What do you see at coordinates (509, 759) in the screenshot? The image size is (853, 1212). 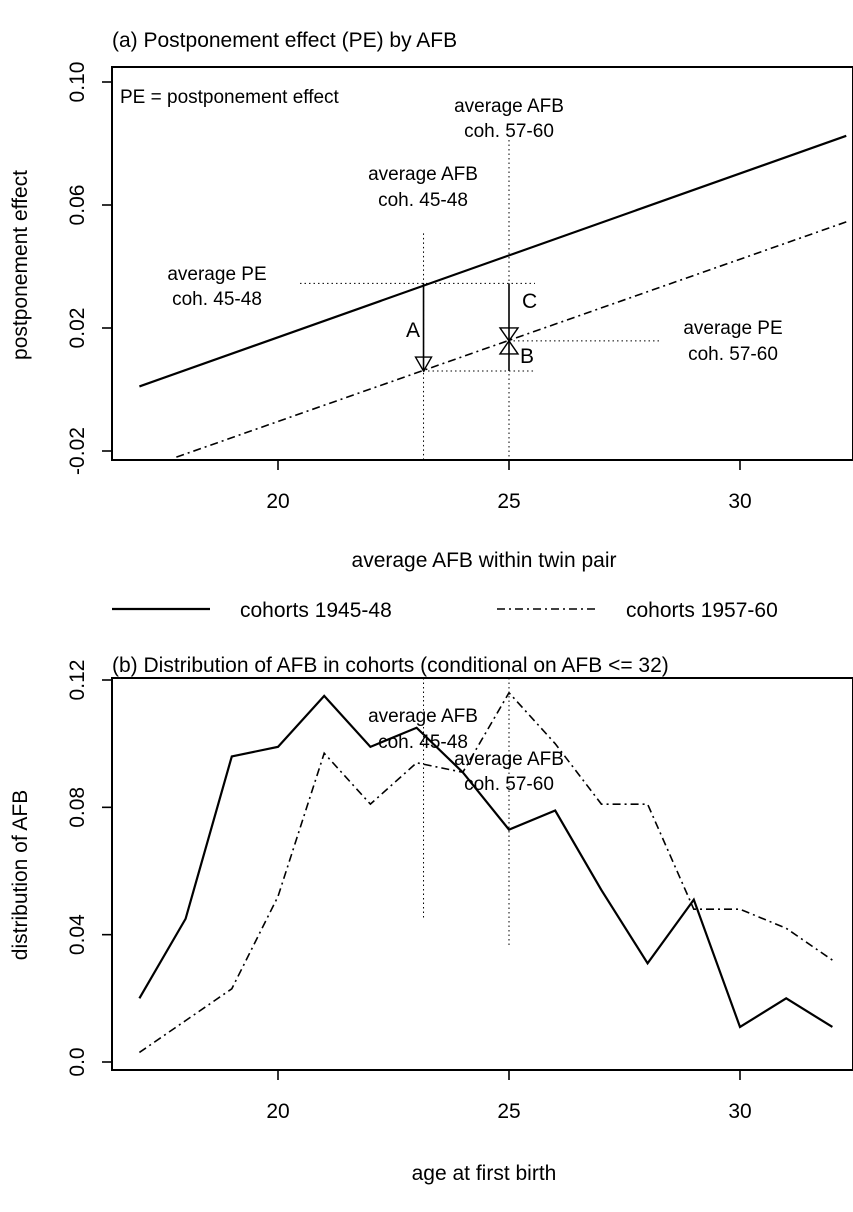 I see `annotation-b-avg-afb-57-60-line1: average AFB` at bounding box center [509, 759].